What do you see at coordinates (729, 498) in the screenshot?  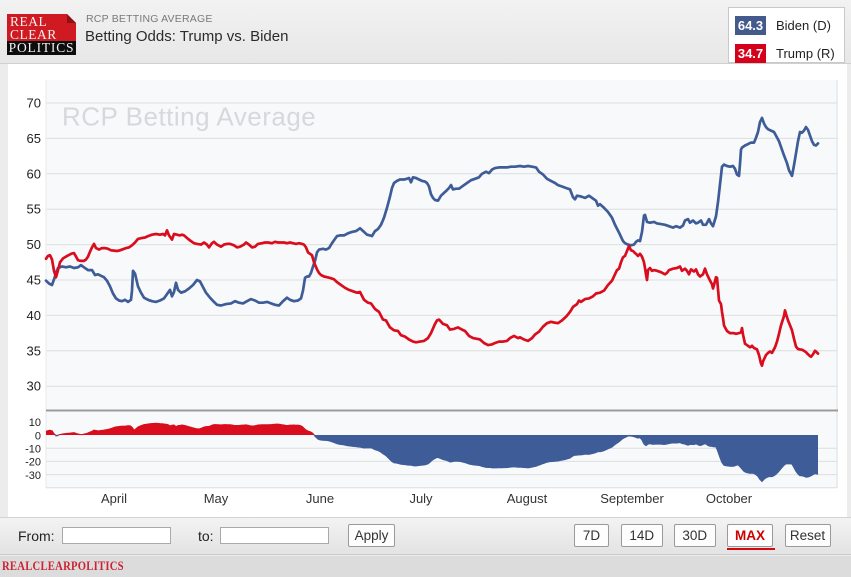 I see `svg-text: October` at bounding box center [729, 498].